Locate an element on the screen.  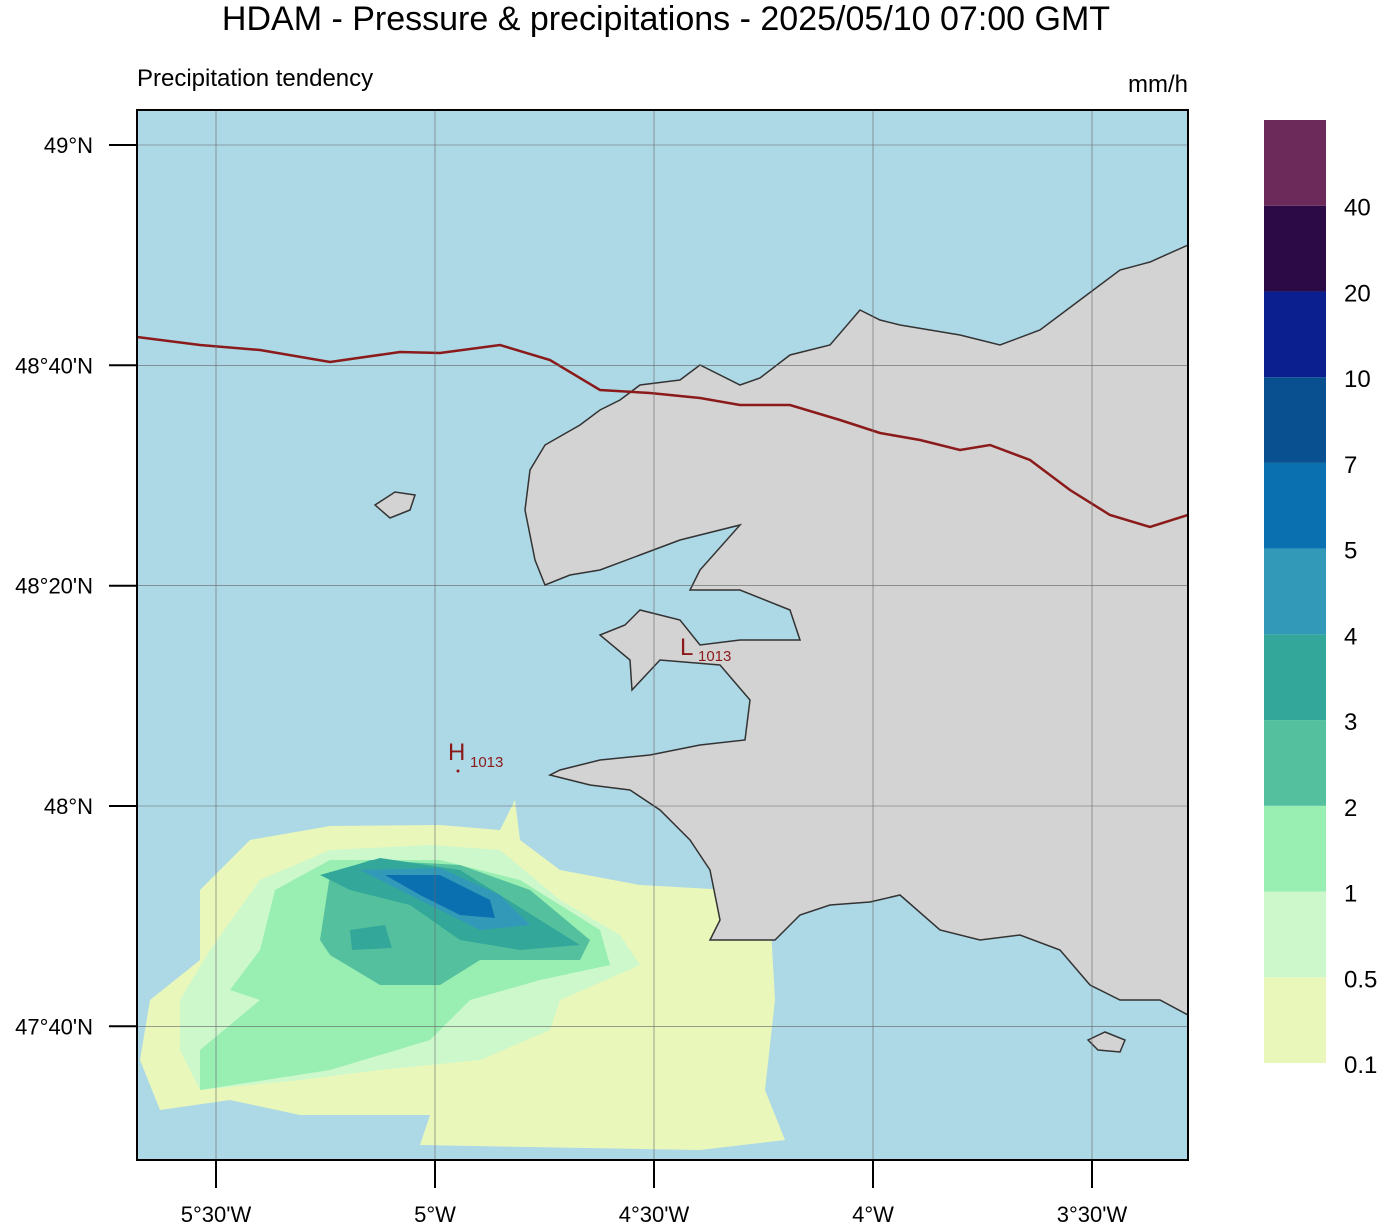
low-symbol: L is located at coordinates (686, 647).